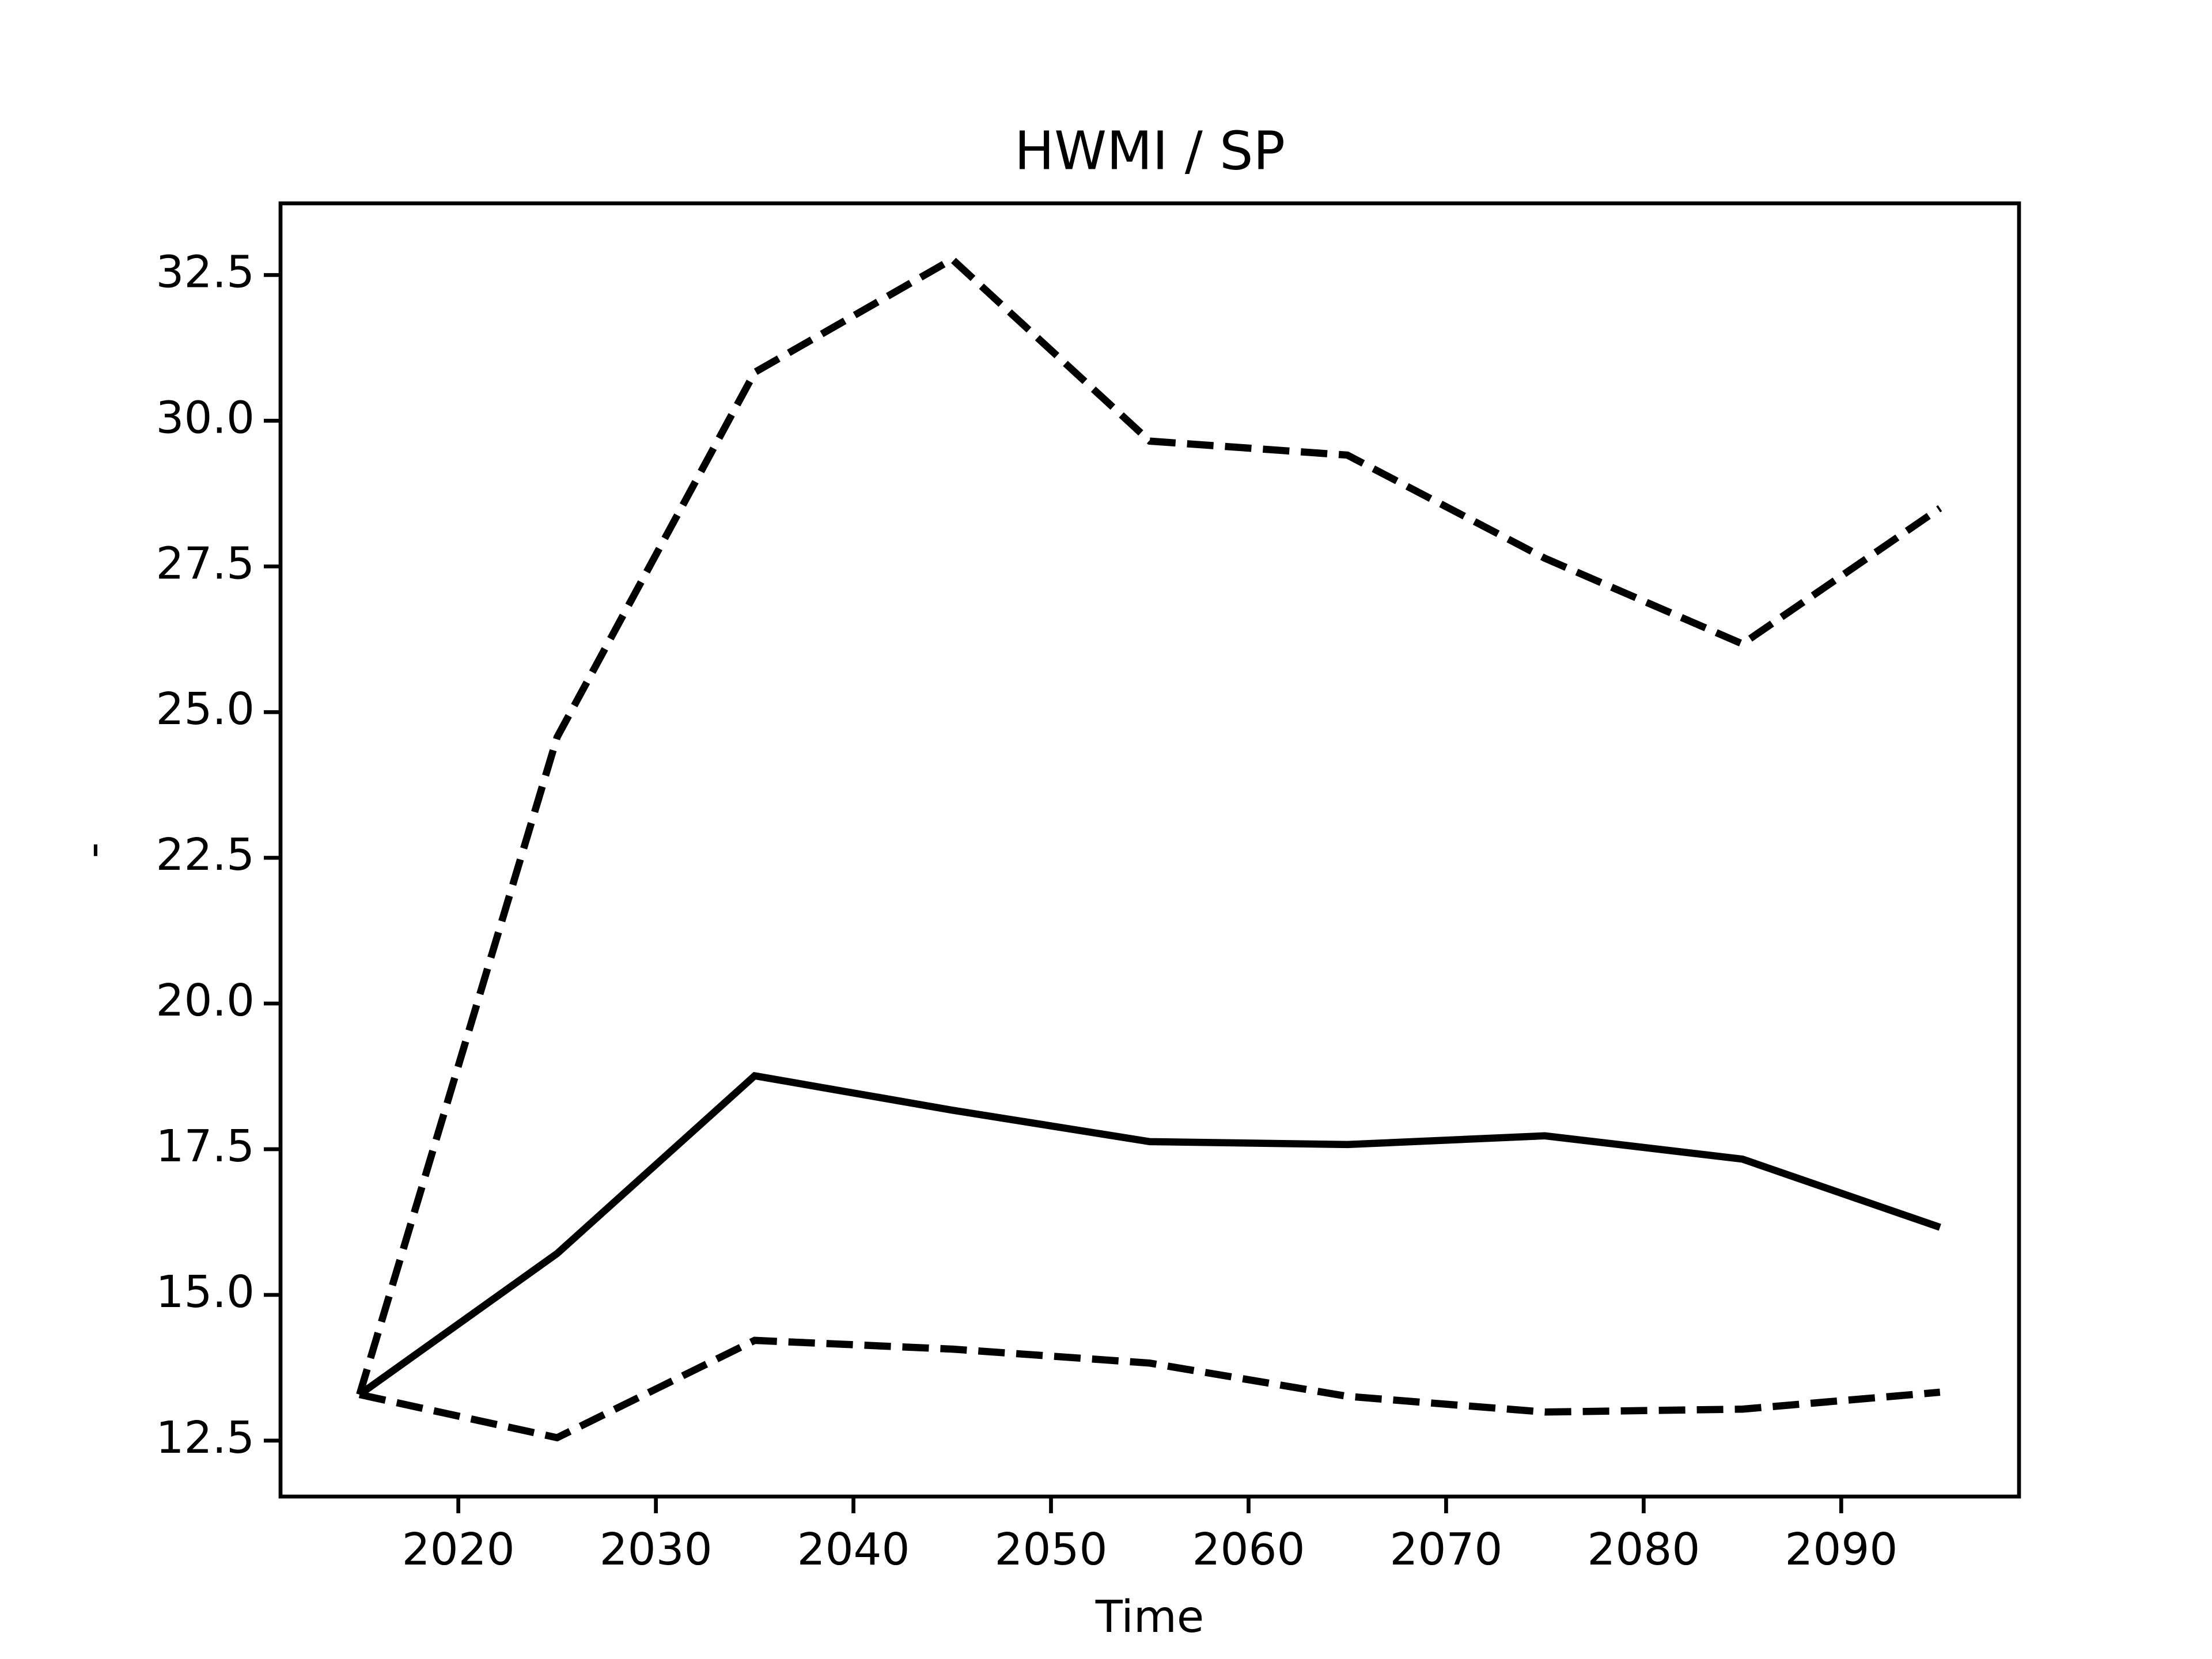 The image size is (2212, 1659). Describe the element at coordinates (205, 1292) in the screenshot. I see `y-tick-label: 15.0` at that location.